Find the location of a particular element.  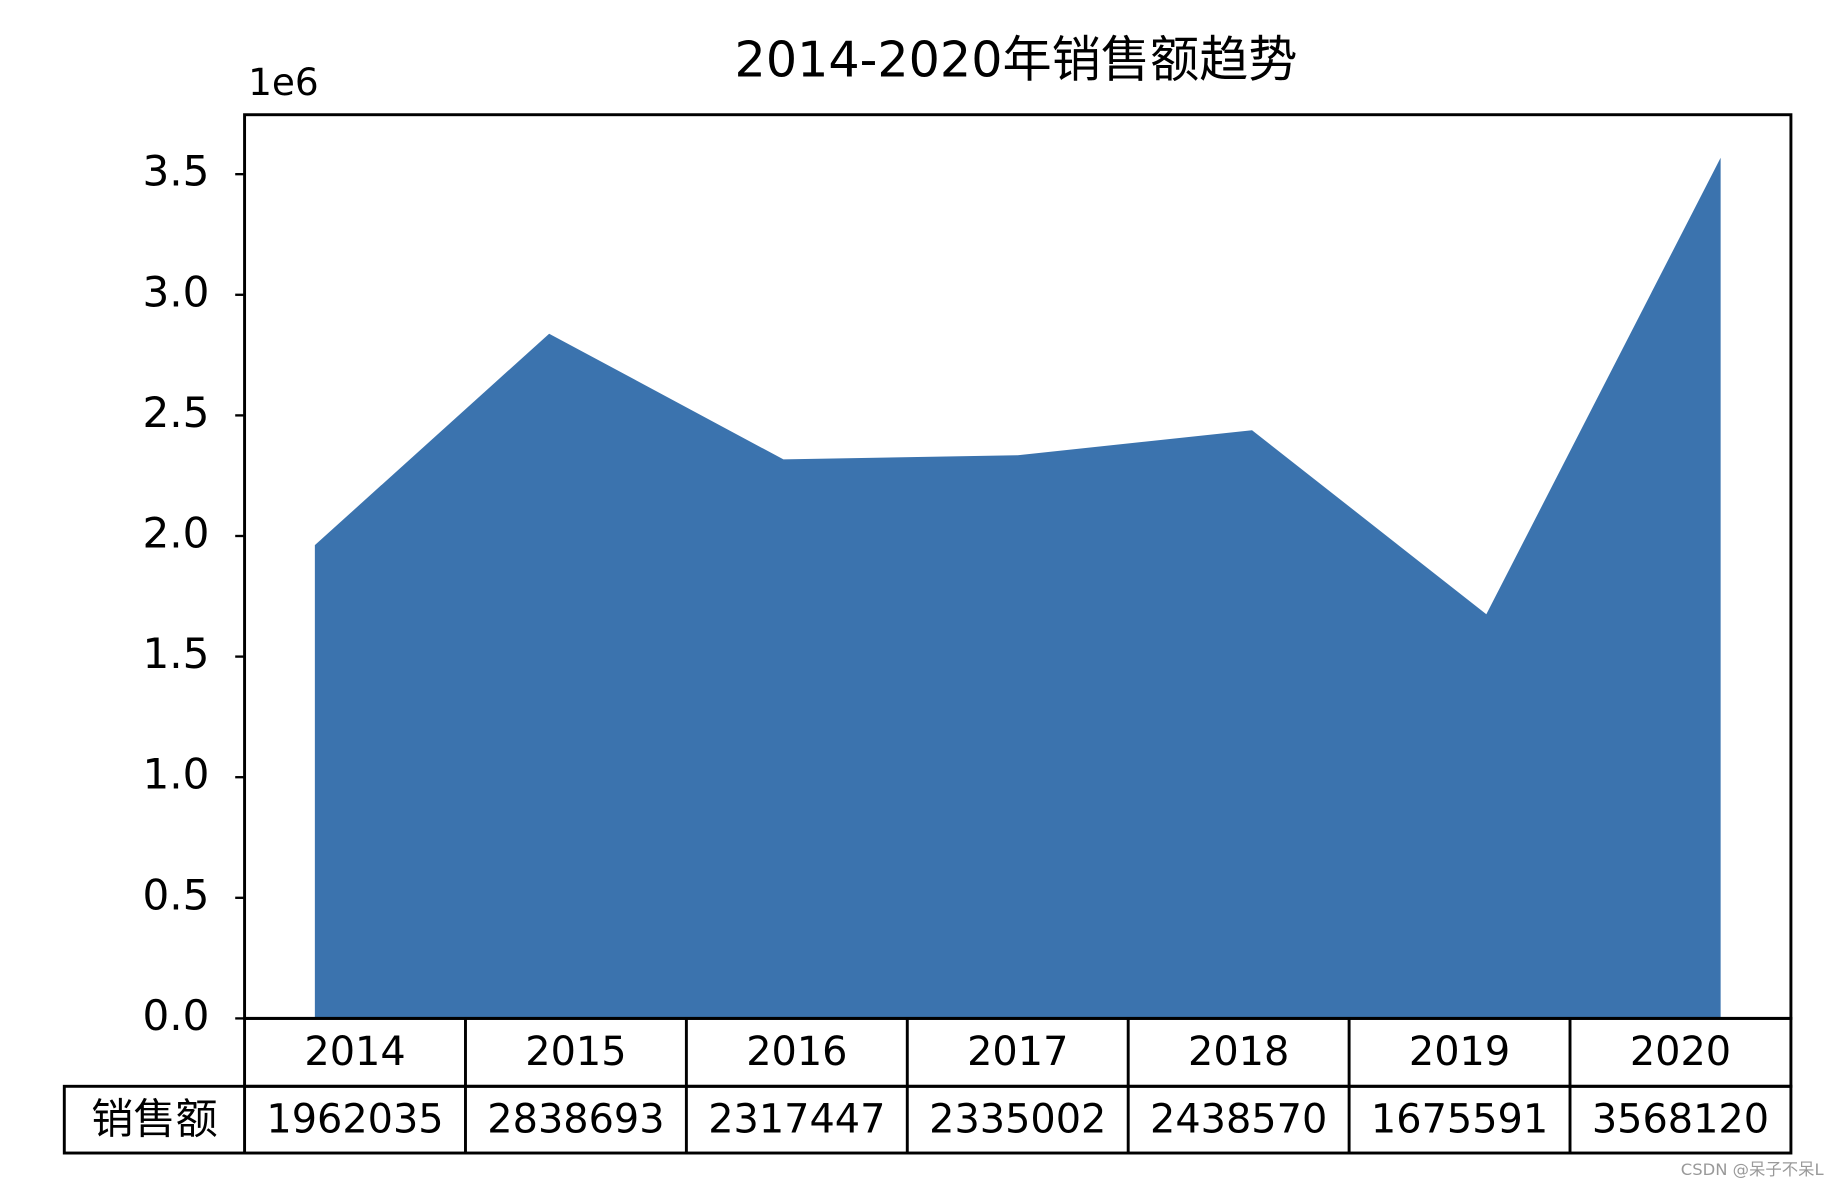

y-tick-label: 3.0 is located at coordinates (175, 291).